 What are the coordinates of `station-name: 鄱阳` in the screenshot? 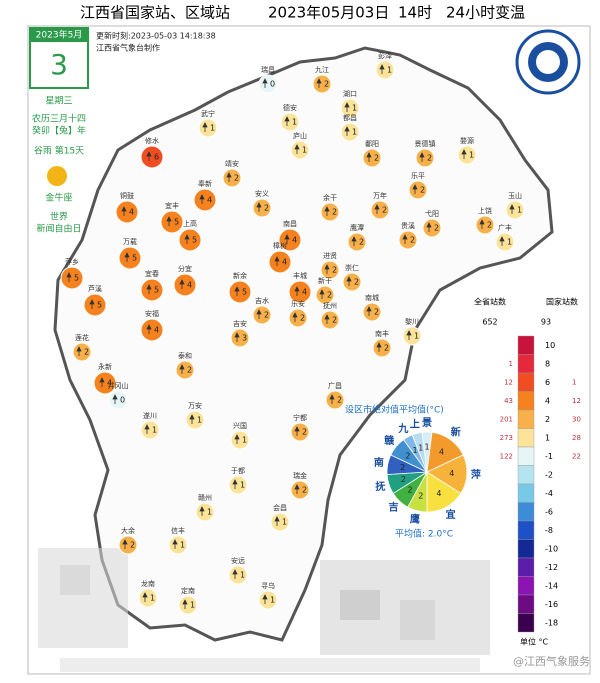 It's located at (372, 143).